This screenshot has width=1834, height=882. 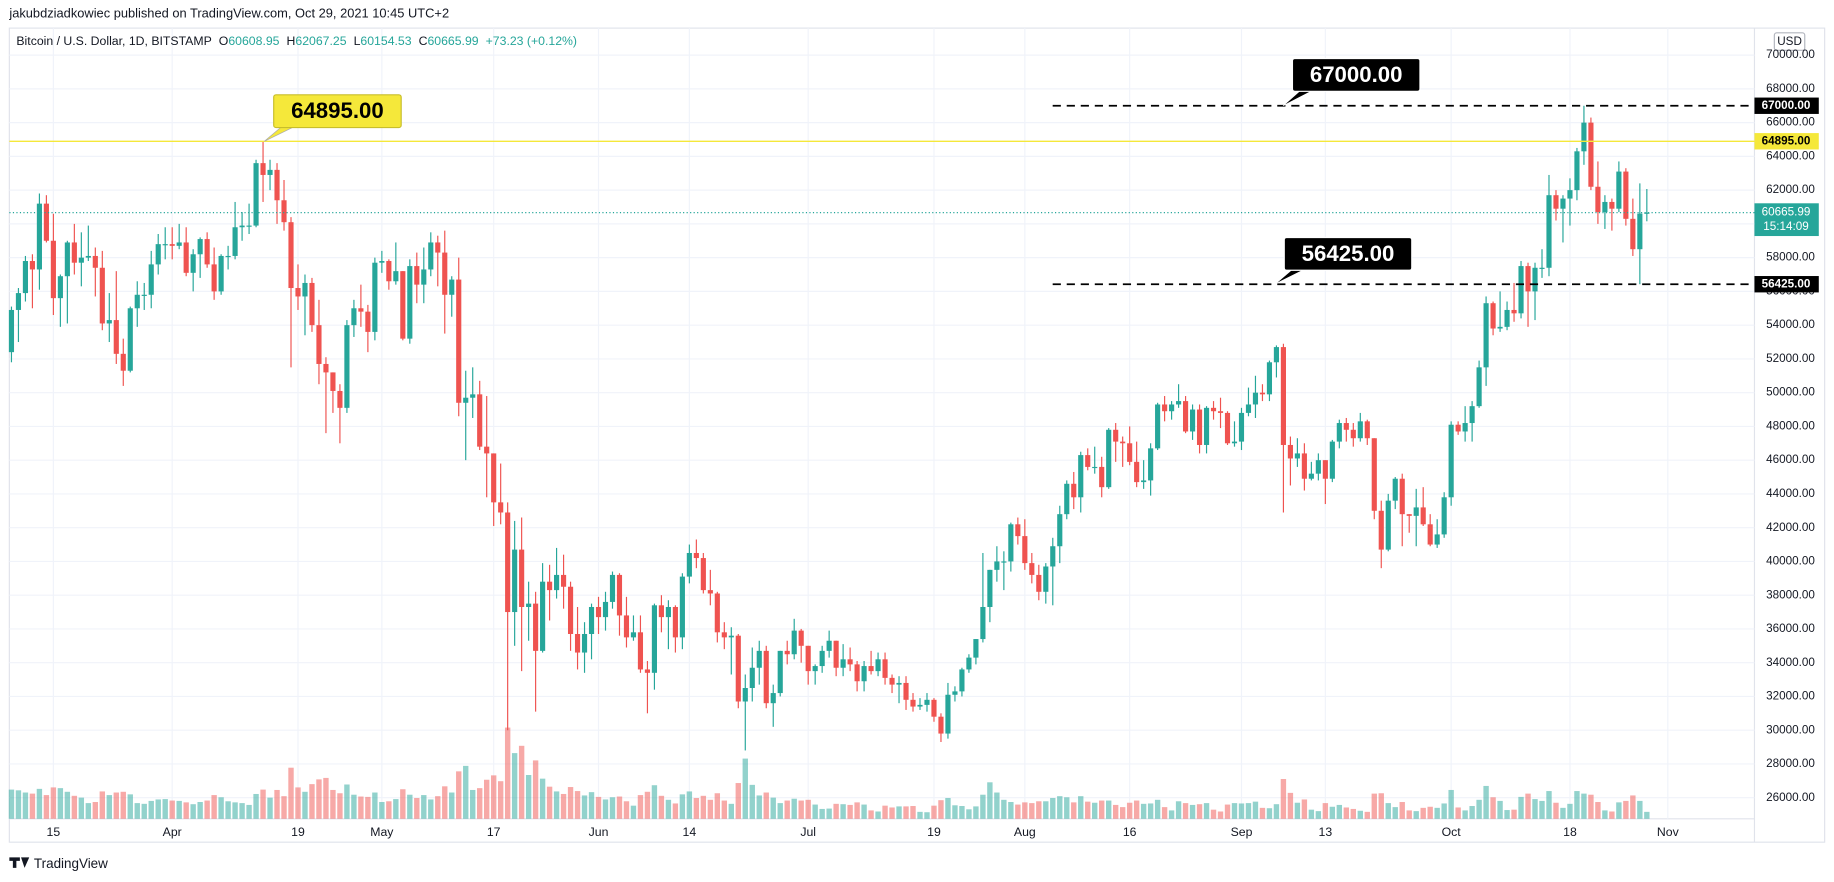 What do you see at coordinates (337, 111) in the screenshot?
I see `callout-box` at bounding box center [337, 111].